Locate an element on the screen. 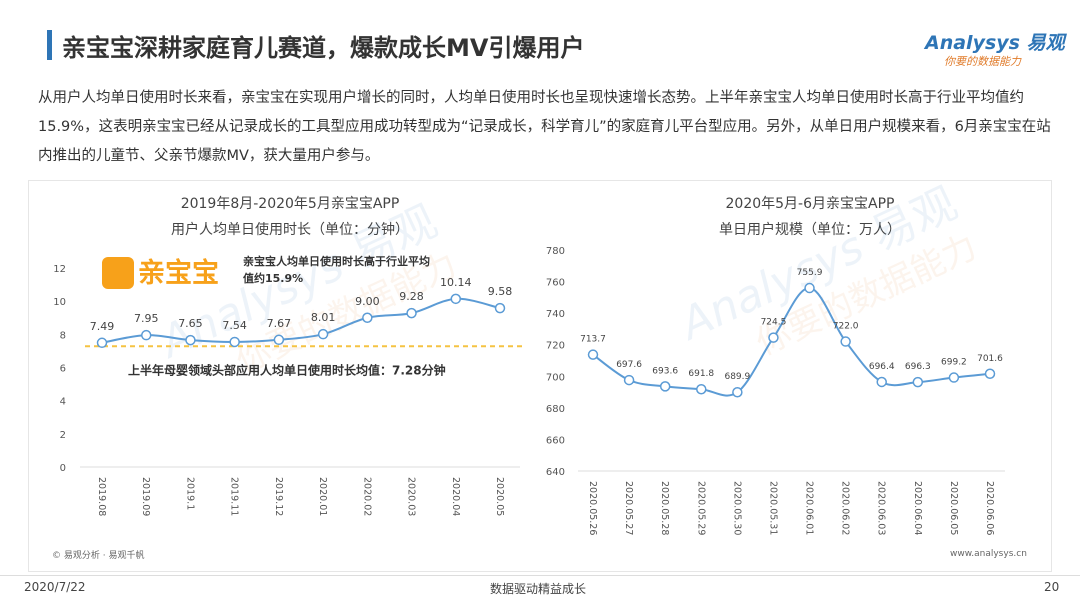 This screenshot has width=1080, height=608. x-tick-label: 2020.06.02 is located at coordinates (845, 508).